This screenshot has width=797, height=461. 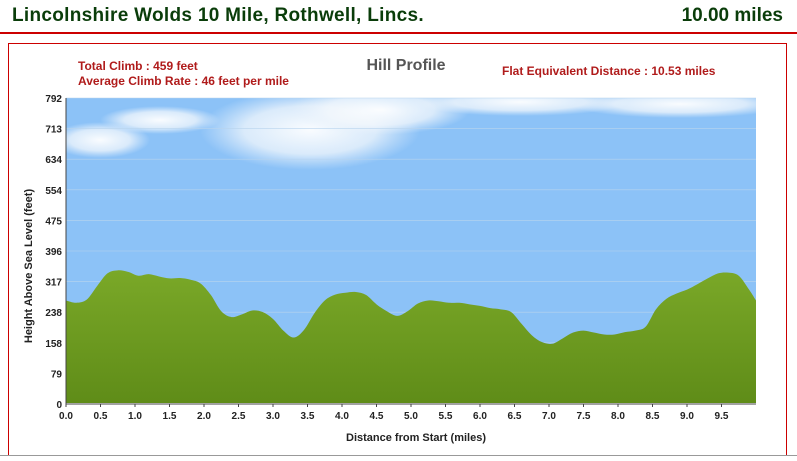 What do you see at coordinates (57, 374) in the screenshot?
I see `y-tick-label: 79` at bounding box center [57, 374].